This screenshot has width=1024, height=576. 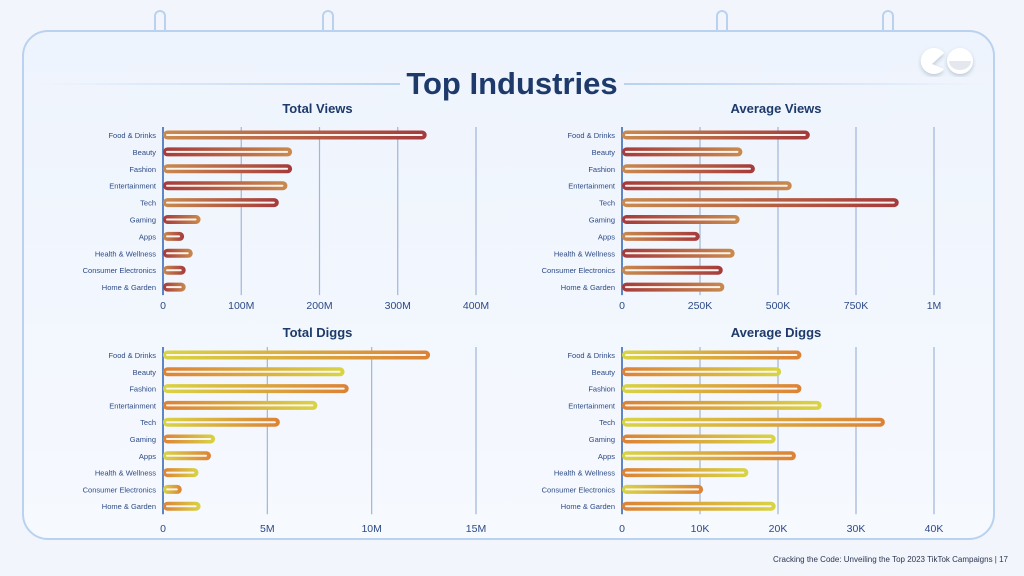 I want to click on page-title: Top Industries, so click(x=512, y=83).